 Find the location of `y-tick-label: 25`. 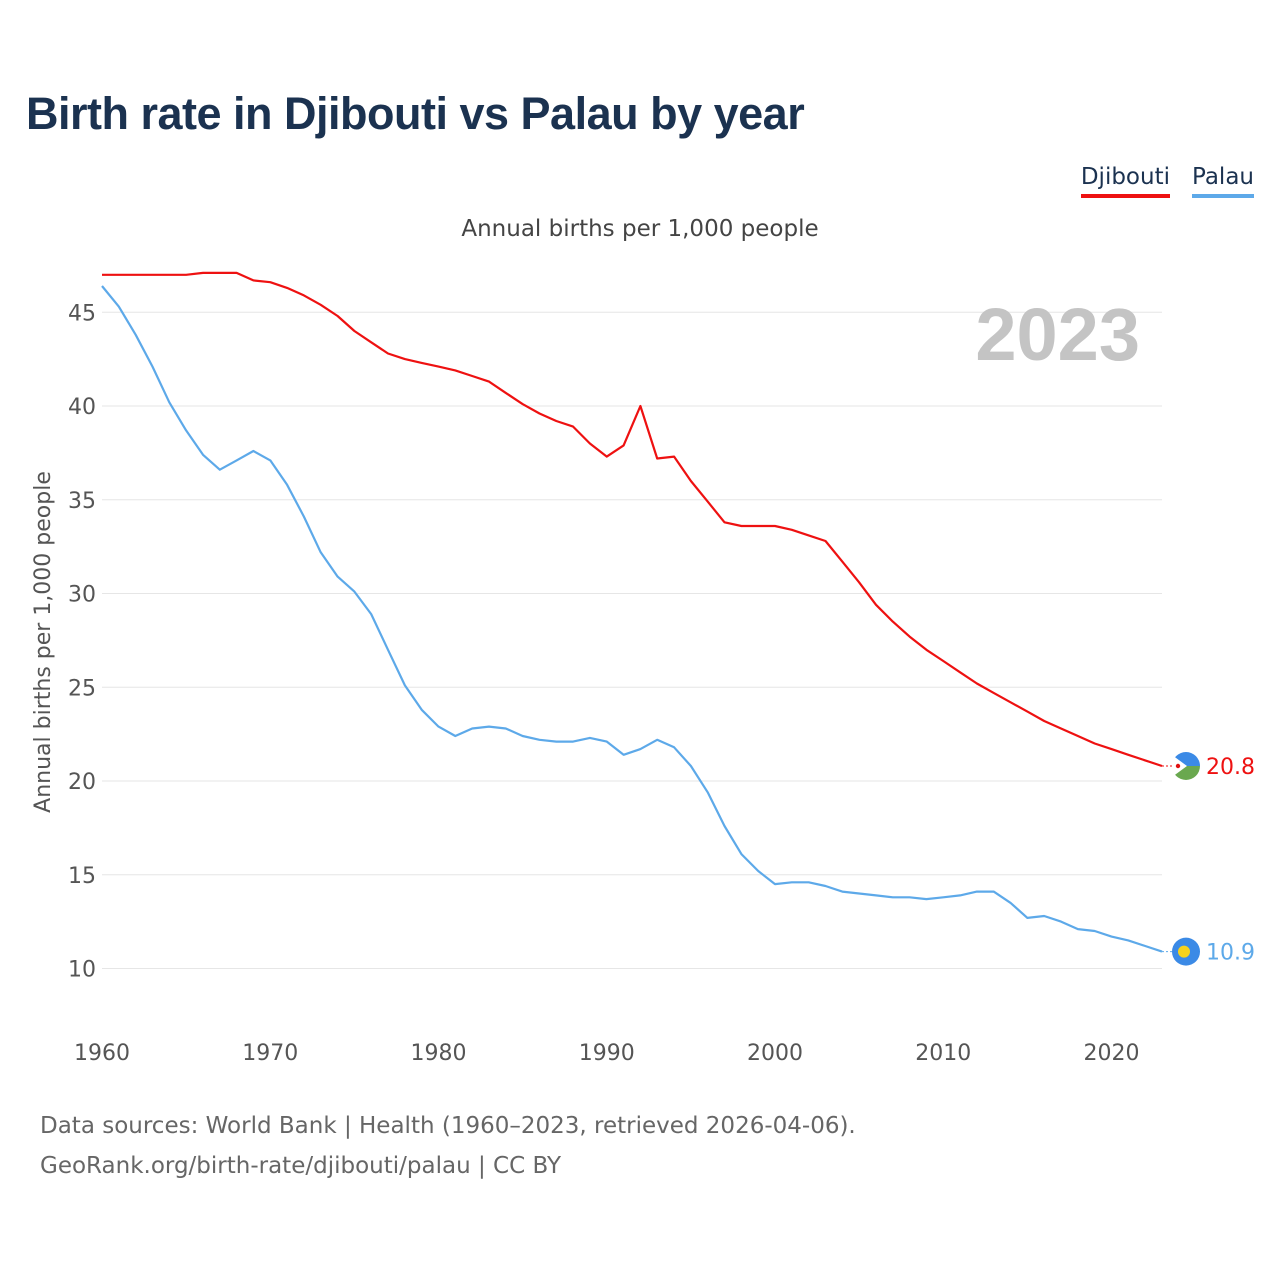

y-tick-label: 25 is located at coordinates (82, 688).